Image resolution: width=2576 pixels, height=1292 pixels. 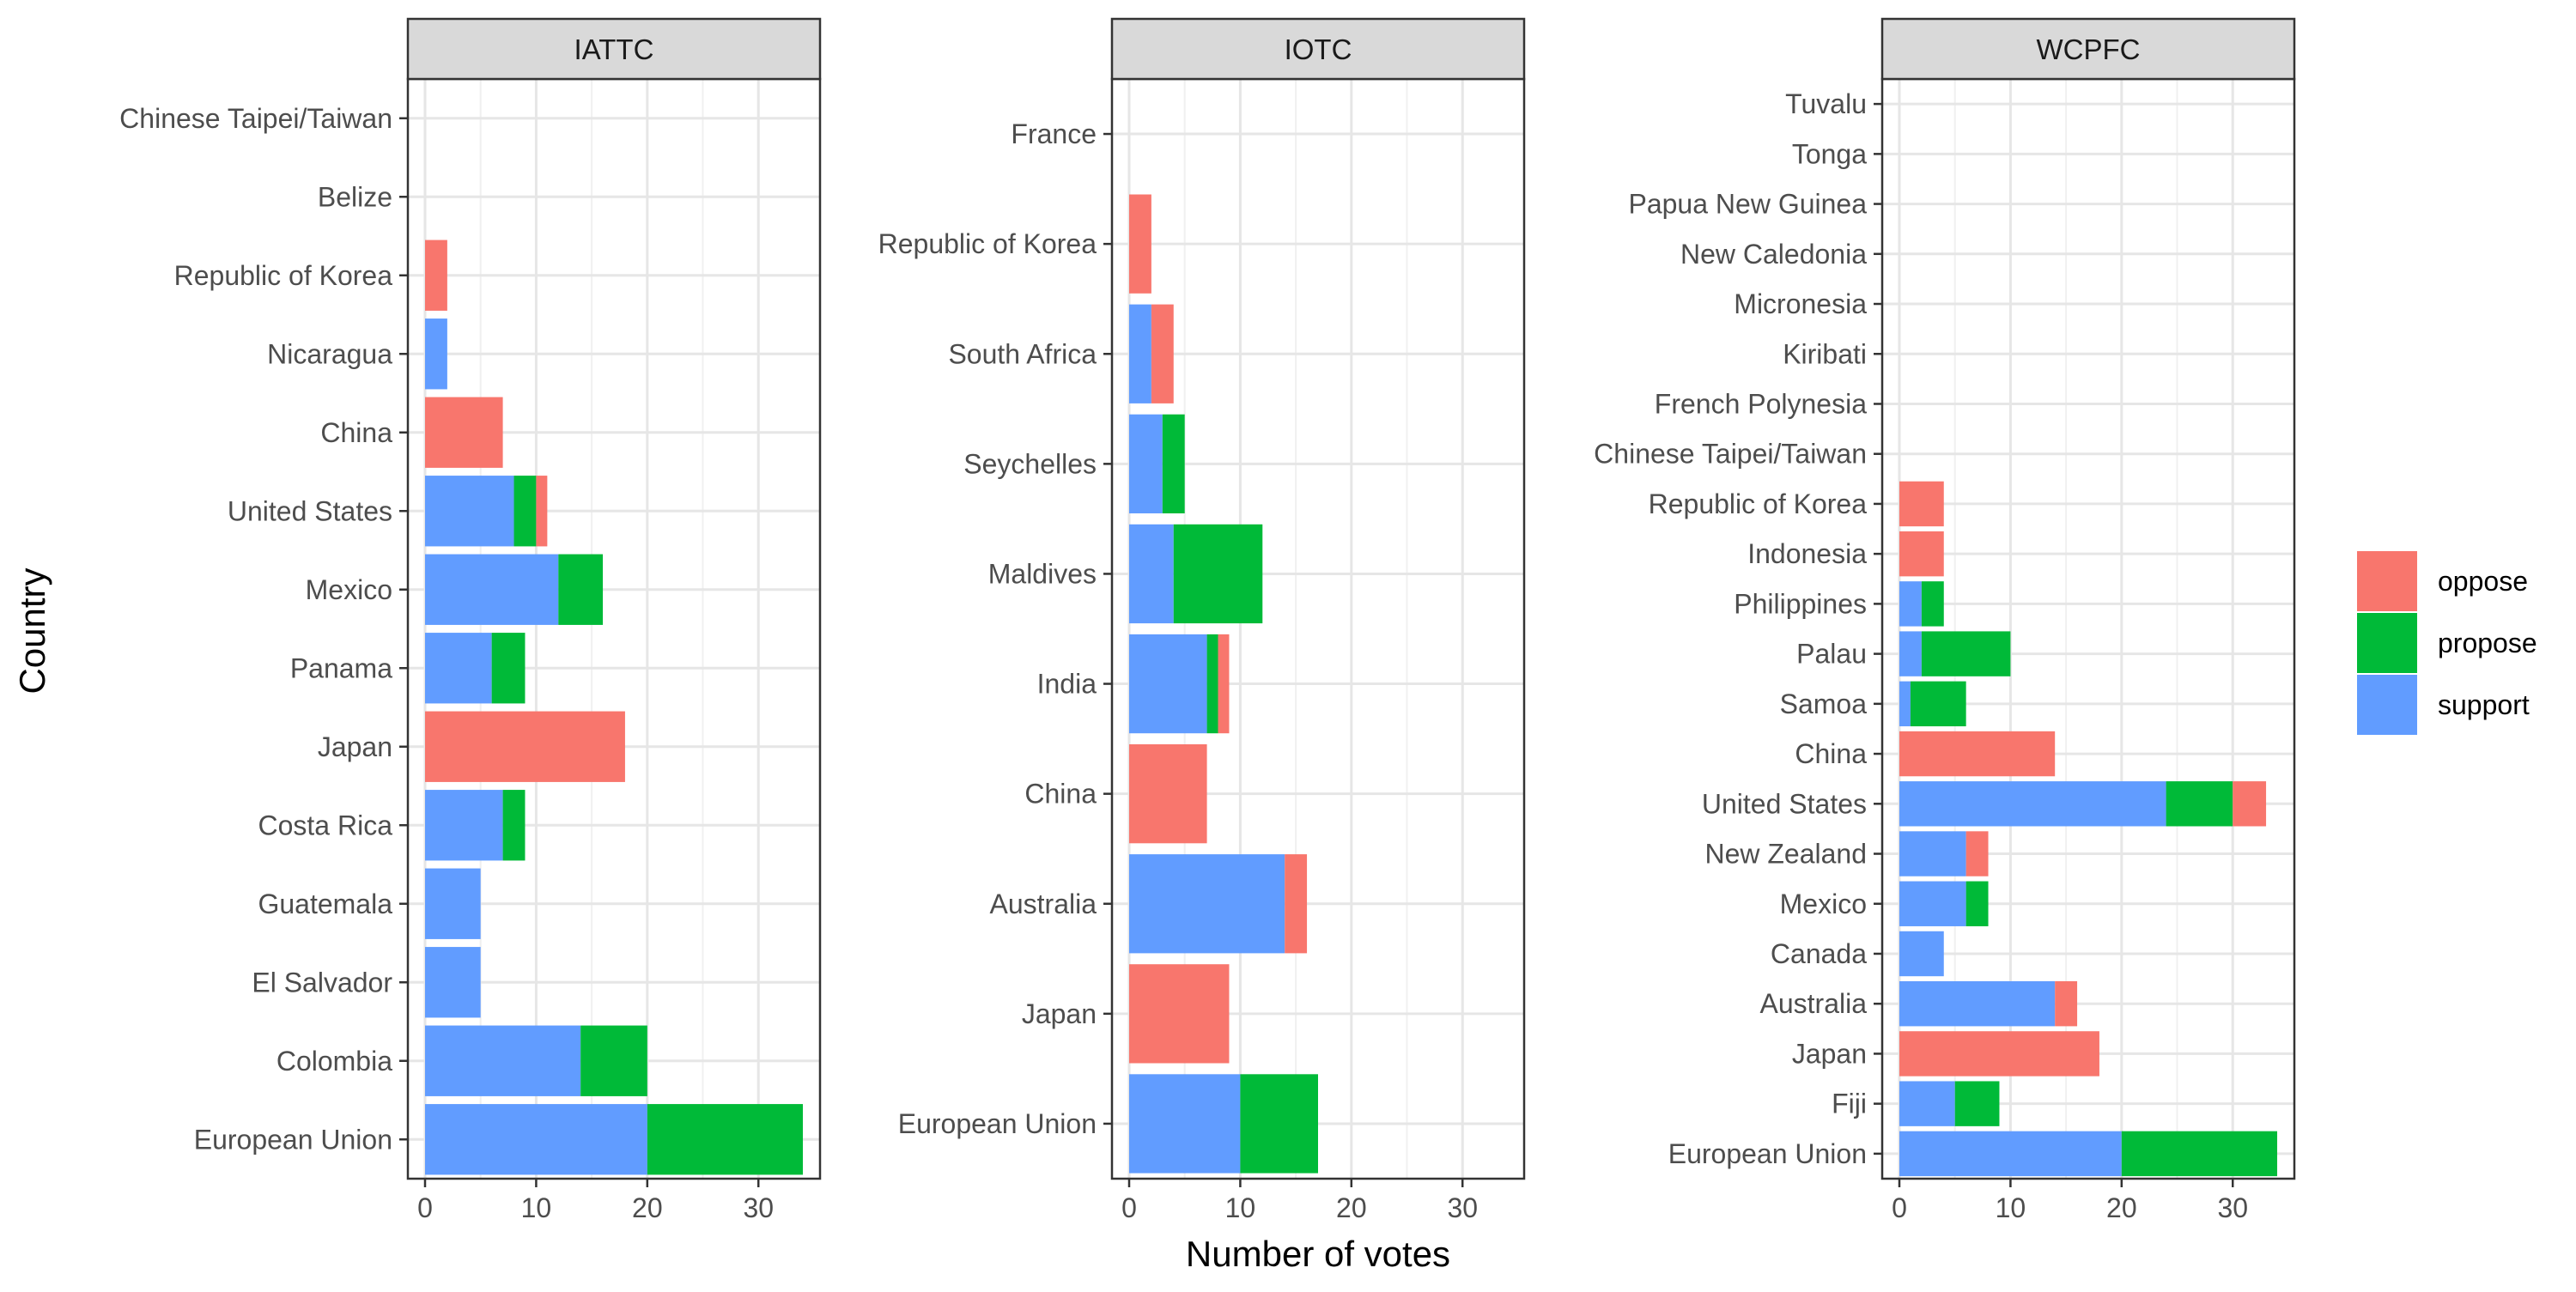 I want to click on facet-title: WCPFC, so click(x=2089, y=49).